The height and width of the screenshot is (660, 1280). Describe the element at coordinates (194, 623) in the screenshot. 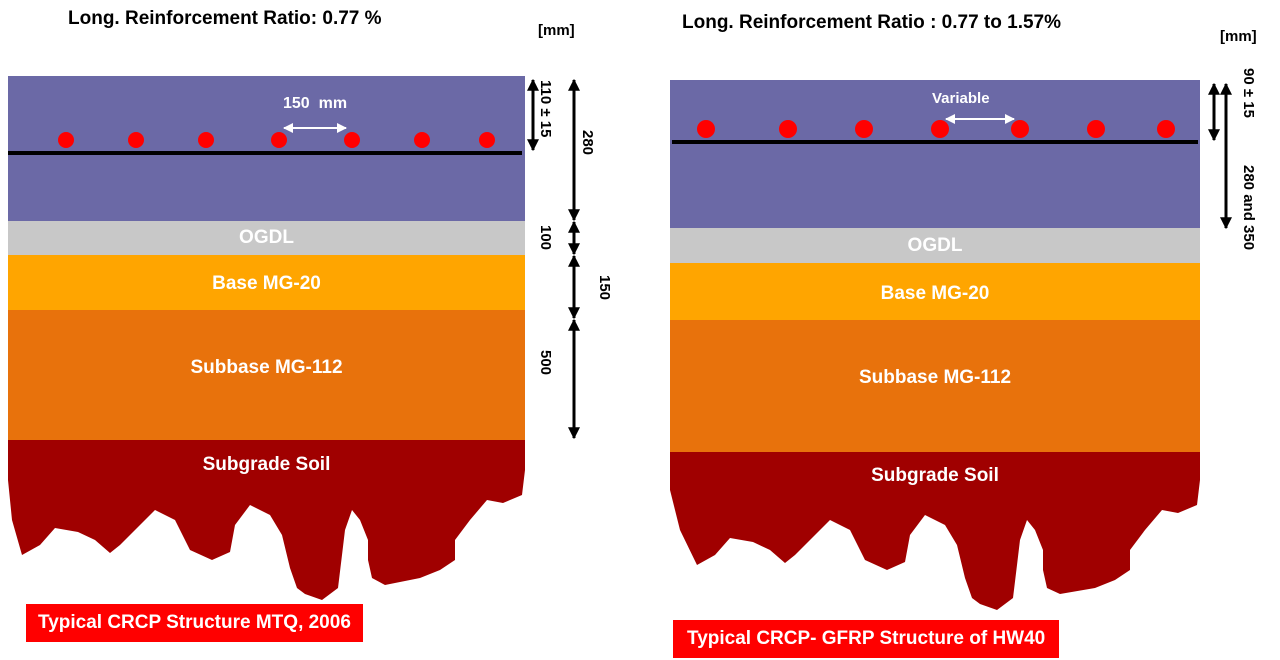

I see `left-caption: Typical CRCP Structure MTQ, 2006` at that location.